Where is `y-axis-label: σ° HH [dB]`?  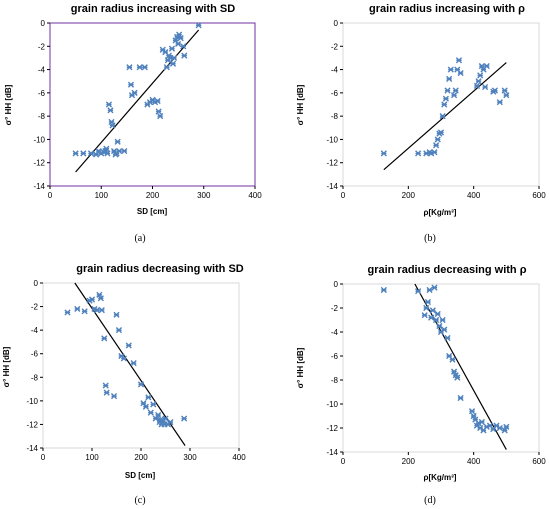
y-axis-label: σ° HH [dB] is located at coordinates (6, 366).